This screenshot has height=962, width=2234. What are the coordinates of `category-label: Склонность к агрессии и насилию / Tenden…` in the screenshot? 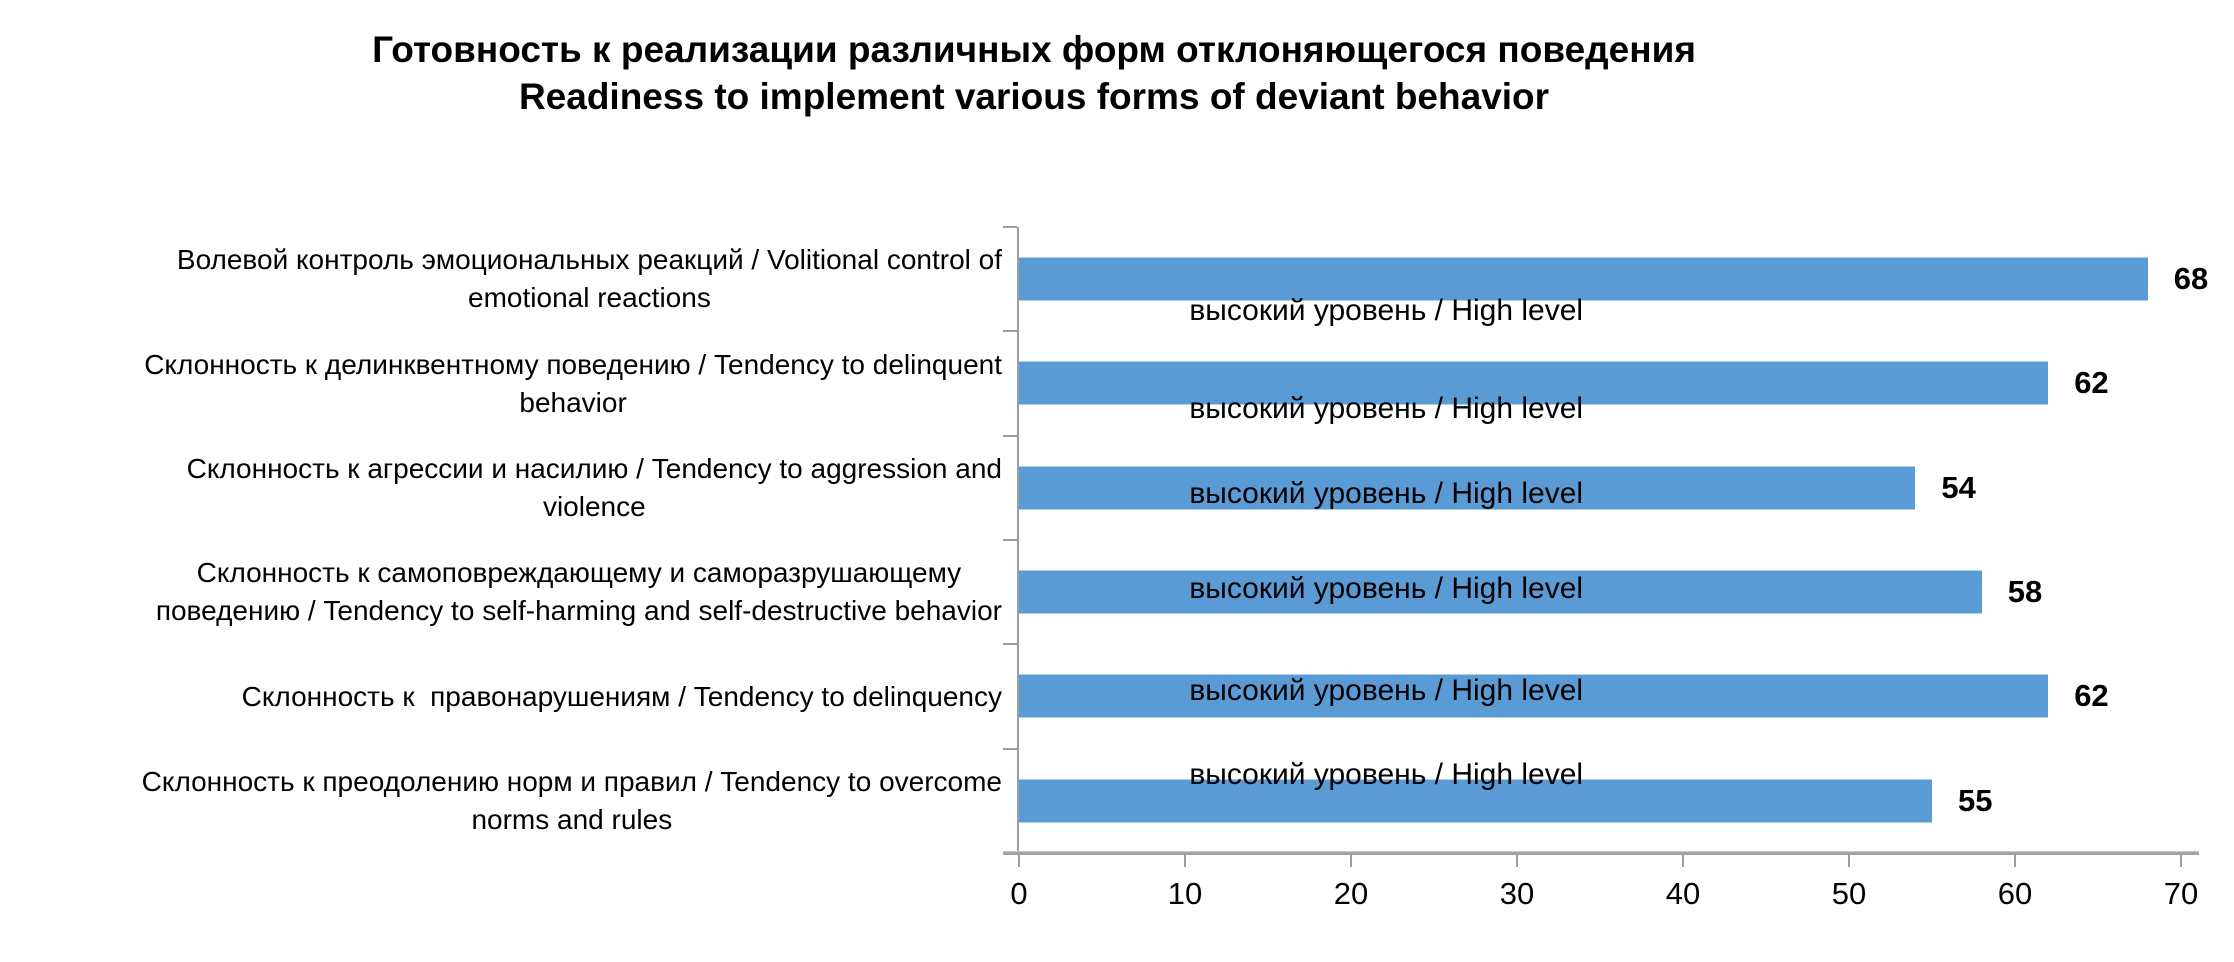 It's located at (594, 488).